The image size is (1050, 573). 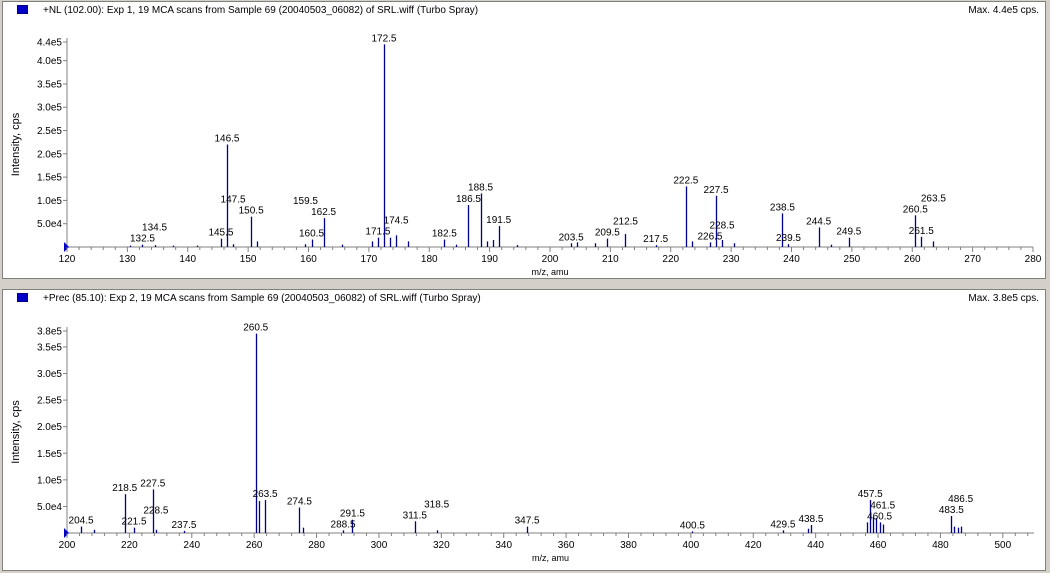 What do you see at coordinates (49, 332) in the screenshot?
I see `y-tick-label: 3.8e5` at bounding box center [49, 332].